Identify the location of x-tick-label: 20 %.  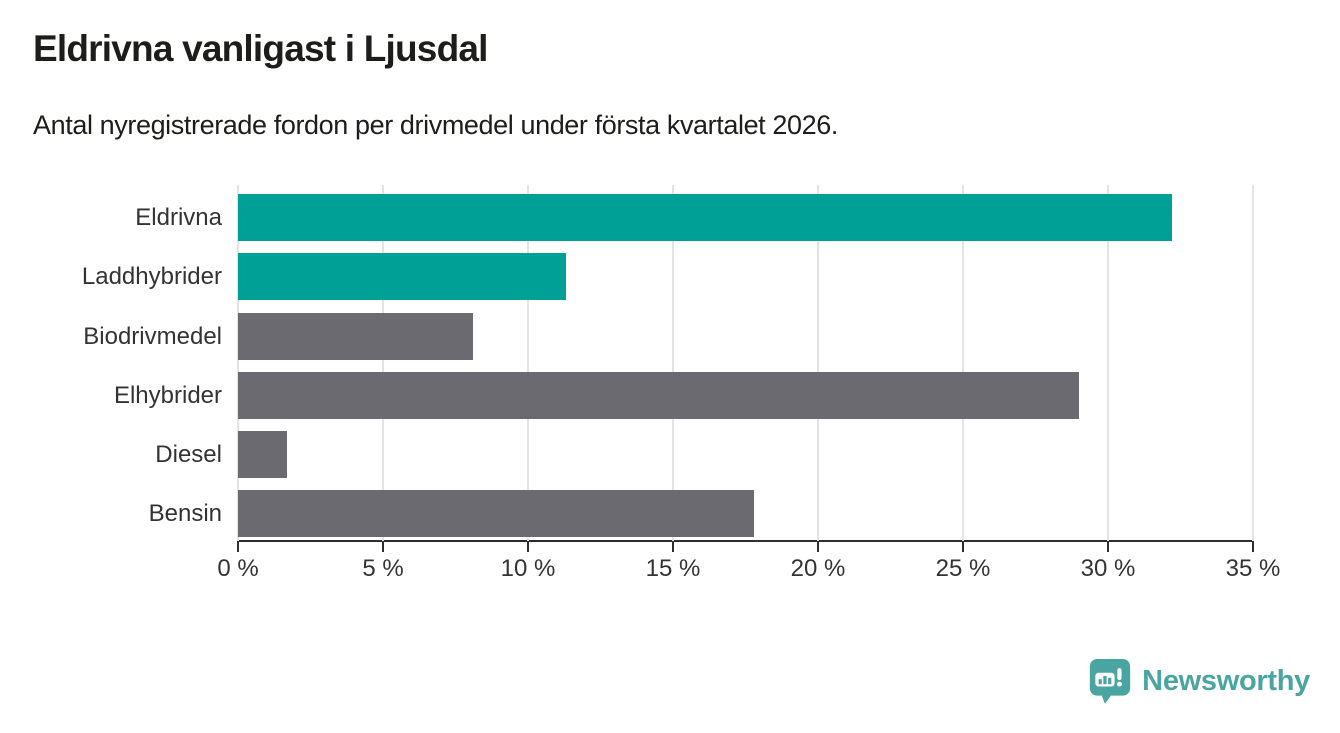
(818, 568).